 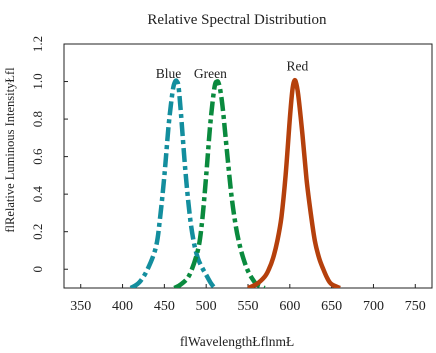 What do you see at coordinates (415, 306) in the screenshot?
I see `x-tick-label: 750` at bounding box center [415, 306].